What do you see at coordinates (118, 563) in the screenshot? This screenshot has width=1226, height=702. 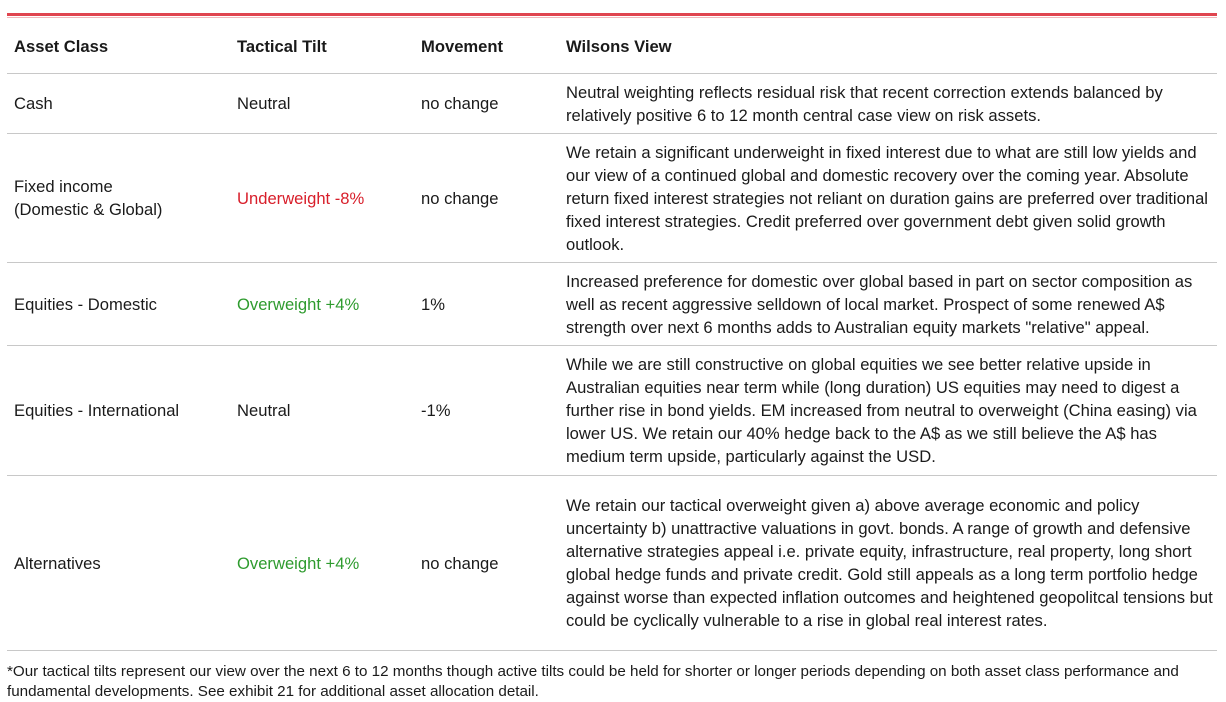 I see `table-cell: Alternatives` at bounding box center [118, 563].